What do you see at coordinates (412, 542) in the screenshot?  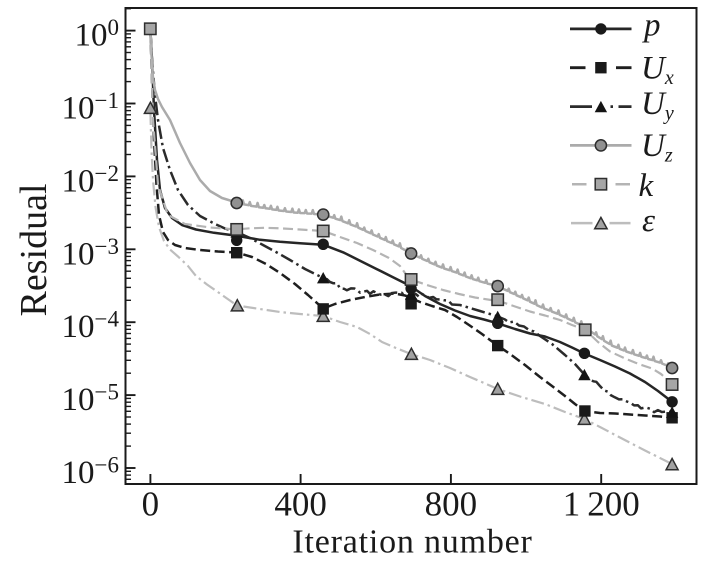 I see `svg-text: Iteration number` at bounding box center [412, 542].